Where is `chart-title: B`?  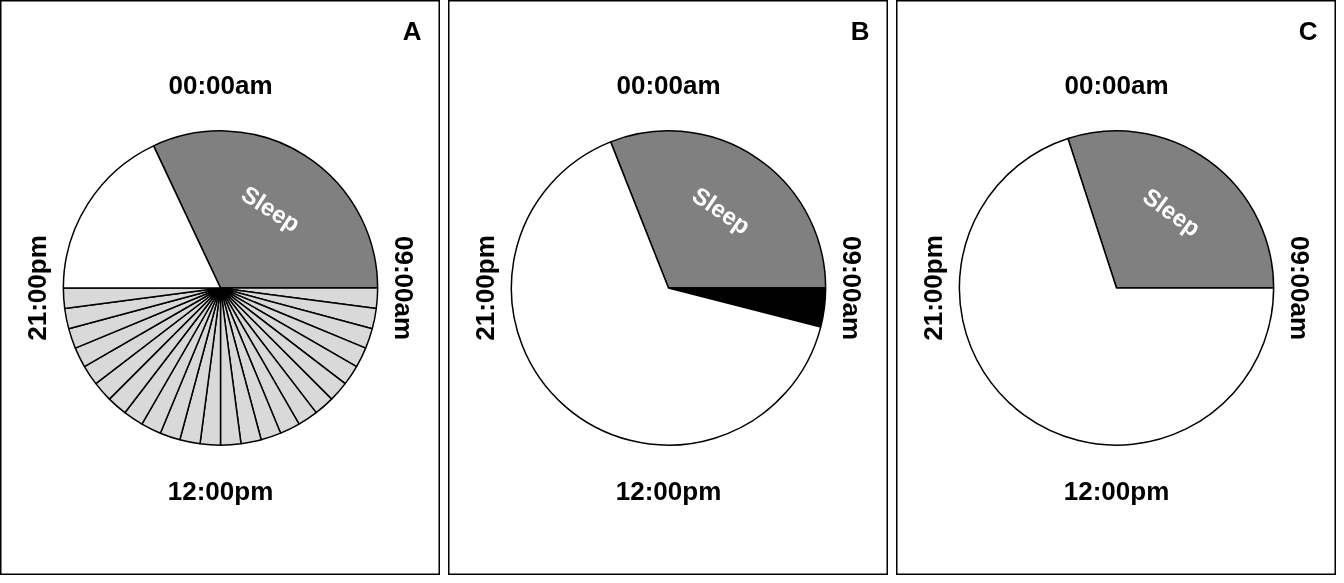
chart-title: B is located at coordinates (860, 31).